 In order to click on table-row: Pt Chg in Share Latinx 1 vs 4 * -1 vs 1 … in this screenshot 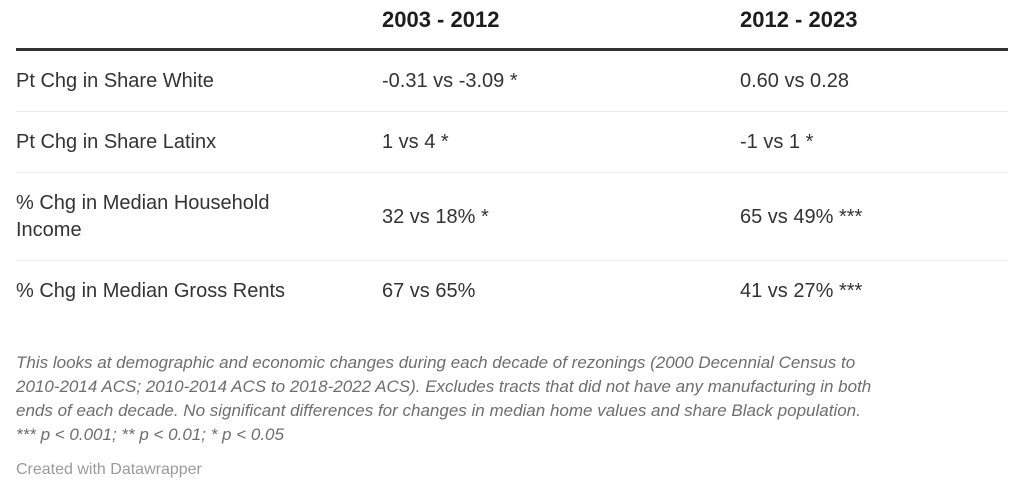, I will do `click(512, 142)`.